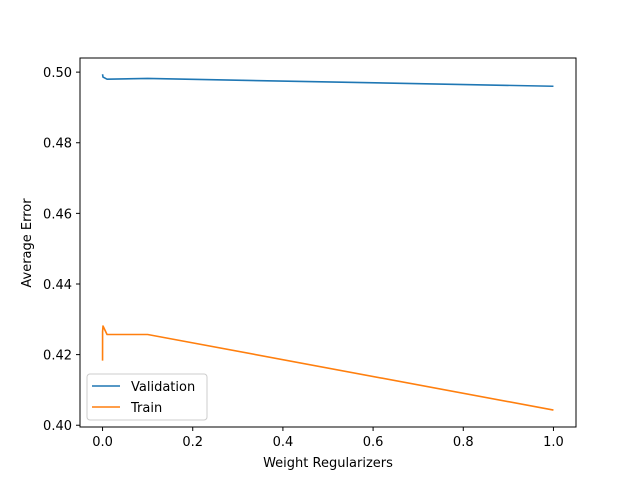 The image size is (640, 480). Describe the element at coordinates (61, 250) in the screenshot. I see `y-axis-ticks: 0.40 0.42 0.44 0.46 0.48 0.50` at that location.